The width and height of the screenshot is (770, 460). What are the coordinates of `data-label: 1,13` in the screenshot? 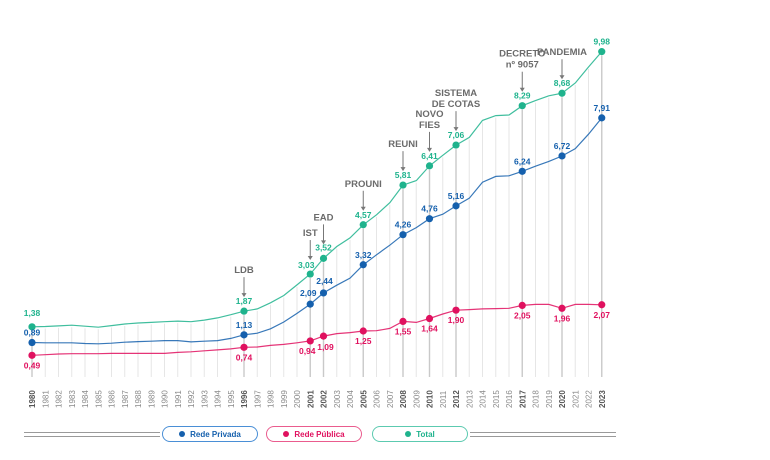 It's located at (244, 325).